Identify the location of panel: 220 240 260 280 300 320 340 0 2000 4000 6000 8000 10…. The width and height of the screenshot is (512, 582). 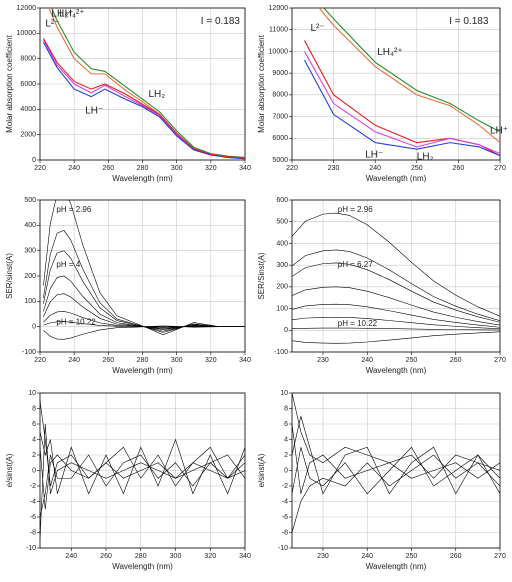
(128, 94).